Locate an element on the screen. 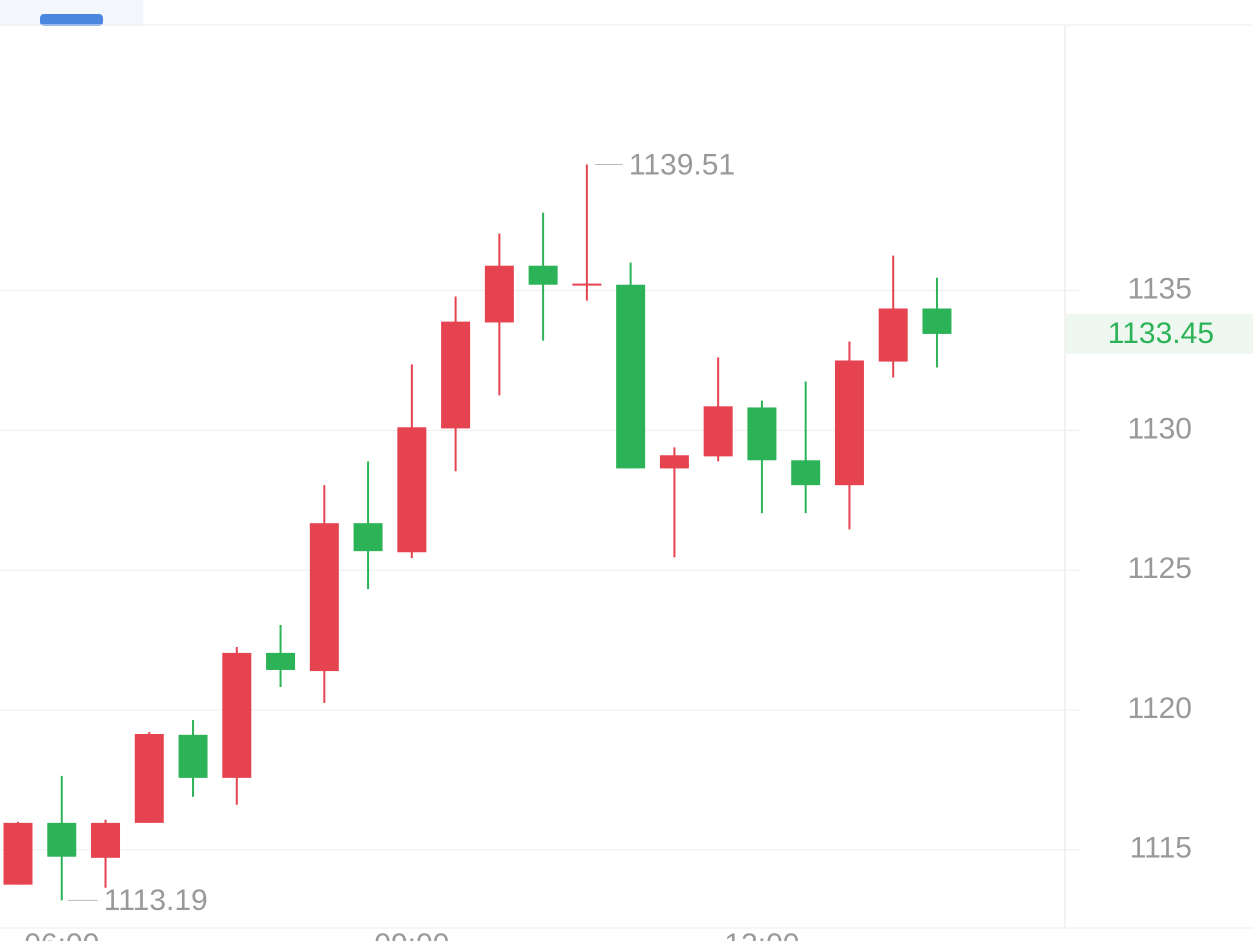  x-tick-label: 09:00 is located at coordinates (411, 934).